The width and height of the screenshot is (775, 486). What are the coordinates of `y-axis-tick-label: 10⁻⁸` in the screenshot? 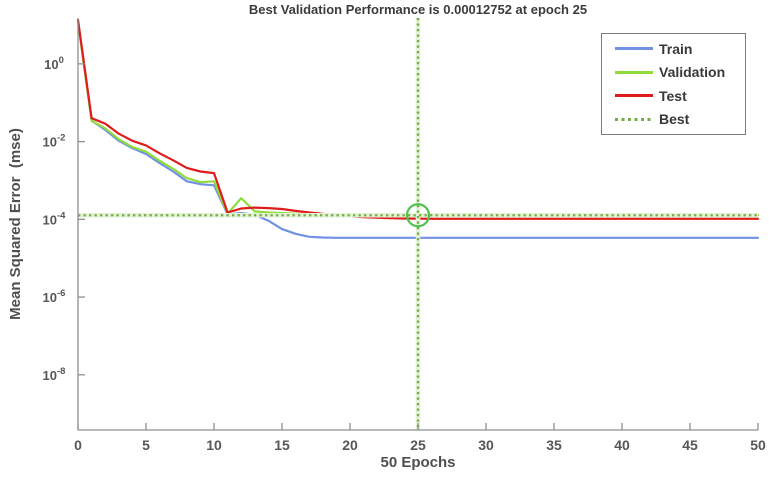 It's located at (54, 374).